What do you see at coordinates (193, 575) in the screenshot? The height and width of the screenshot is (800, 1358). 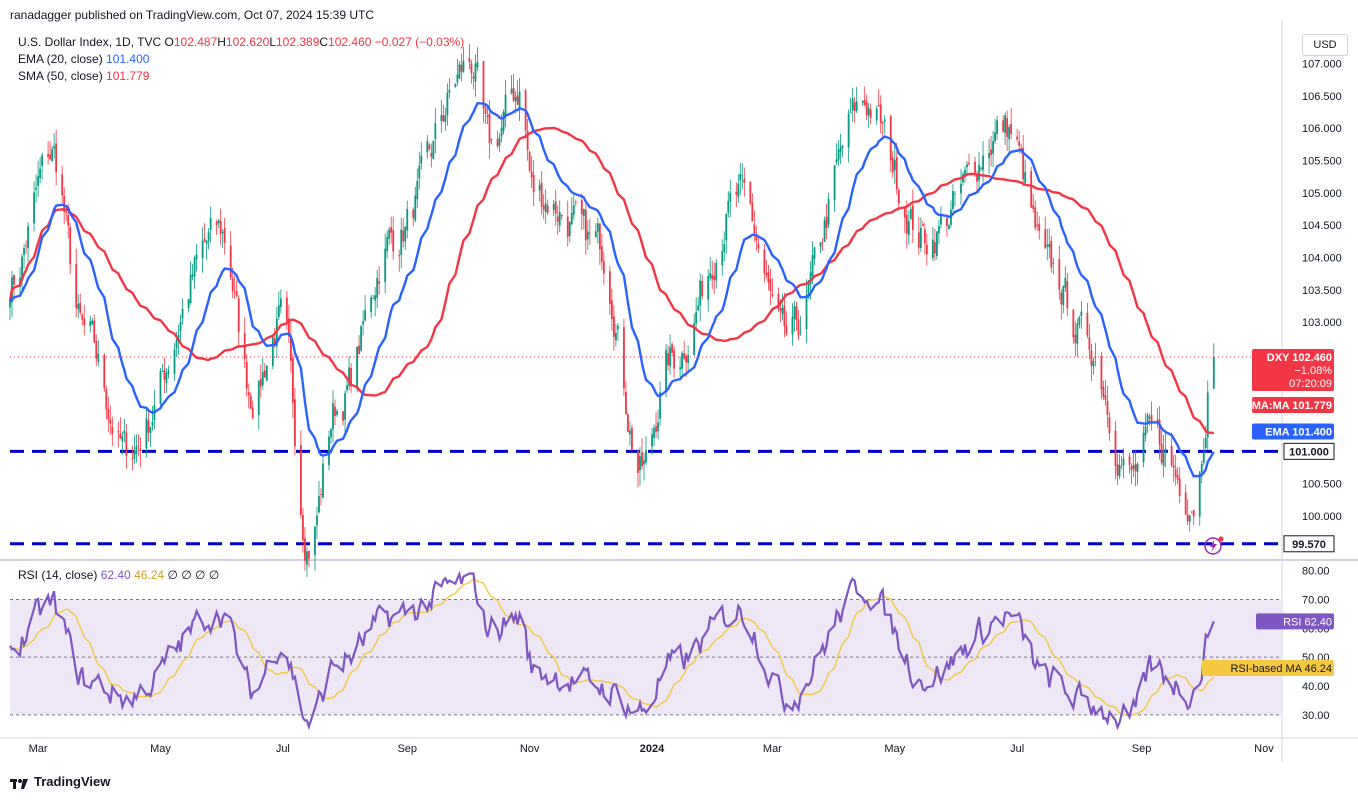 I see `rsi-legend-extra: ∅ ∅ ∅ ∅` at bounding box center [193, 575].